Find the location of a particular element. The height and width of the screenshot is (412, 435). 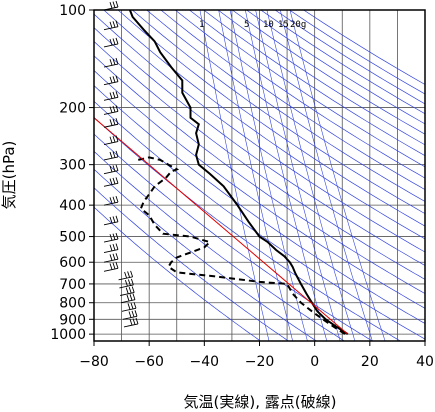

x-tick-label: −20 is located at coordinates (260, 362).